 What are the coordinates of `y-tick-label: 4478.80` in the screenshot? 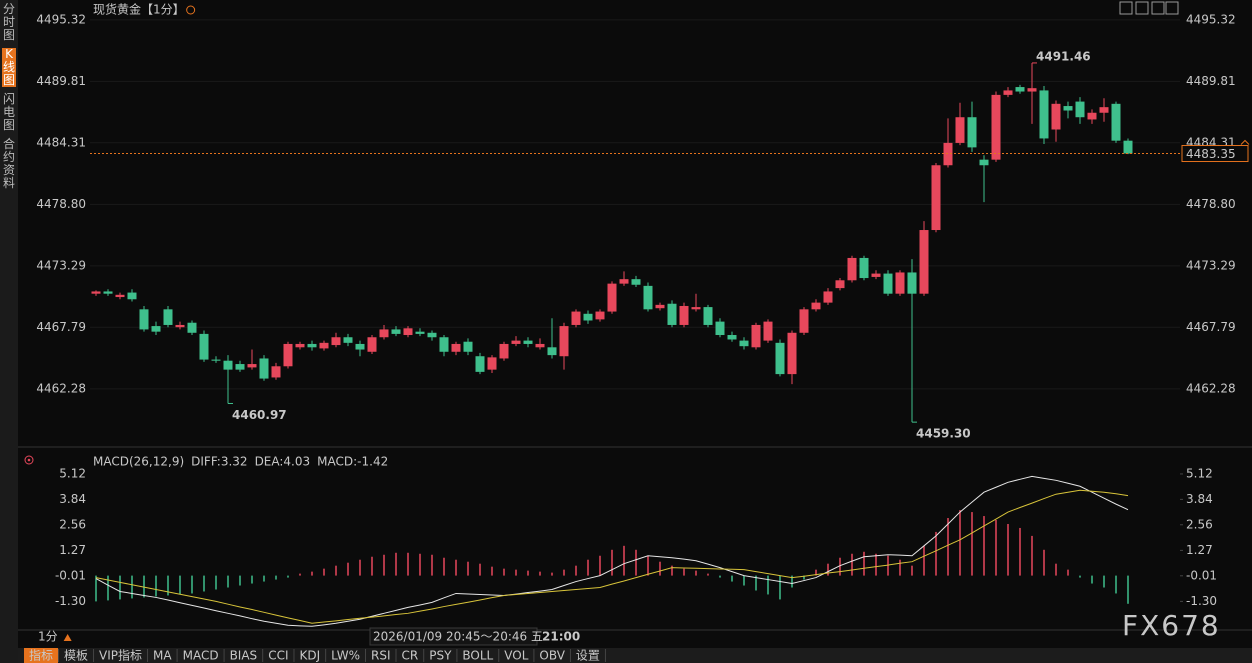 It's located at (61, 204).